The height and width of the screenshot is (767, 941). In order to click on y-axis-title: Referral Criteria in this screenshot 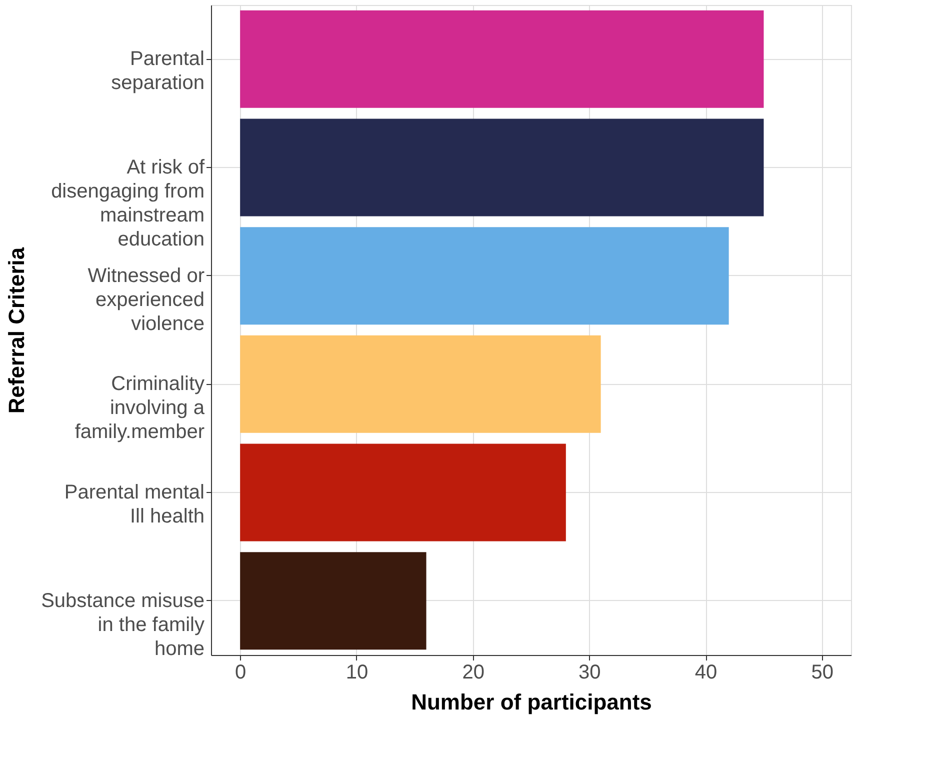, I will do `click(17, 330)`.